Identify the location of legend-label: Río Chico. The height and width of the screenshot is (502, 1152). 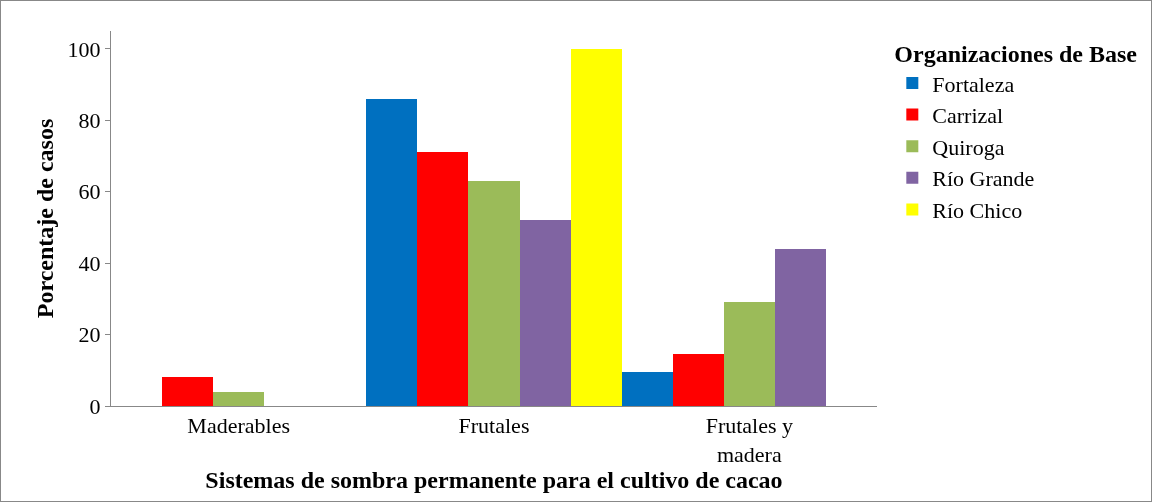
(977, 210).